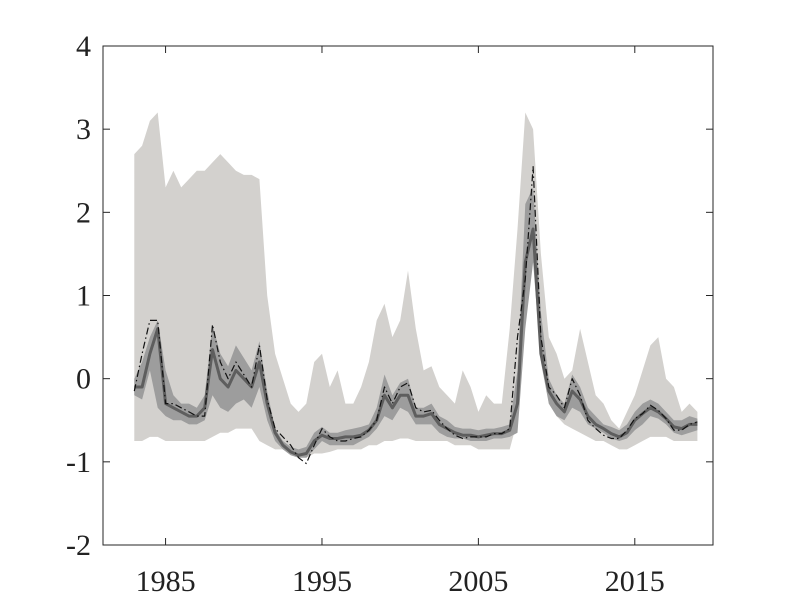  What do you see at coordinates (635, 581) in the screenshot?
I see `x-tick-label: 2015` at bounding box center [635, 581].